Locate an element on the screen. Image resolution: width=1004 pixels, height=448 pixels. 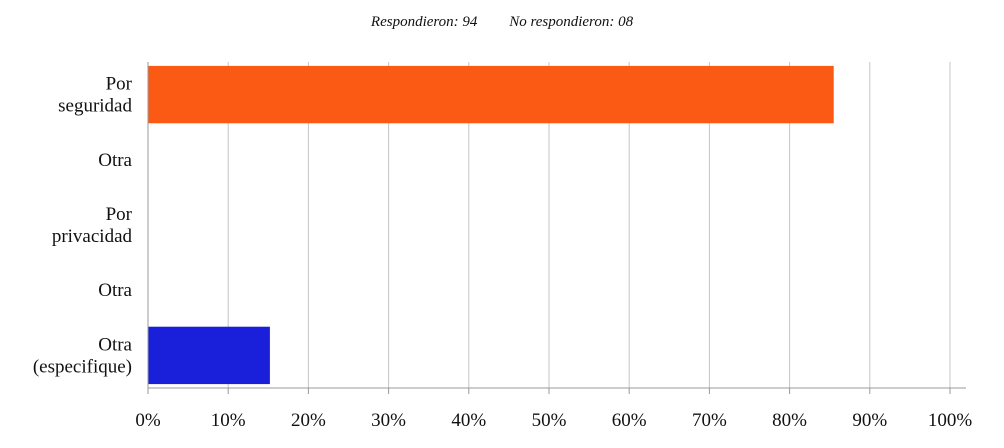
category-label: Por seguridad is located at coordinates (95, 95).